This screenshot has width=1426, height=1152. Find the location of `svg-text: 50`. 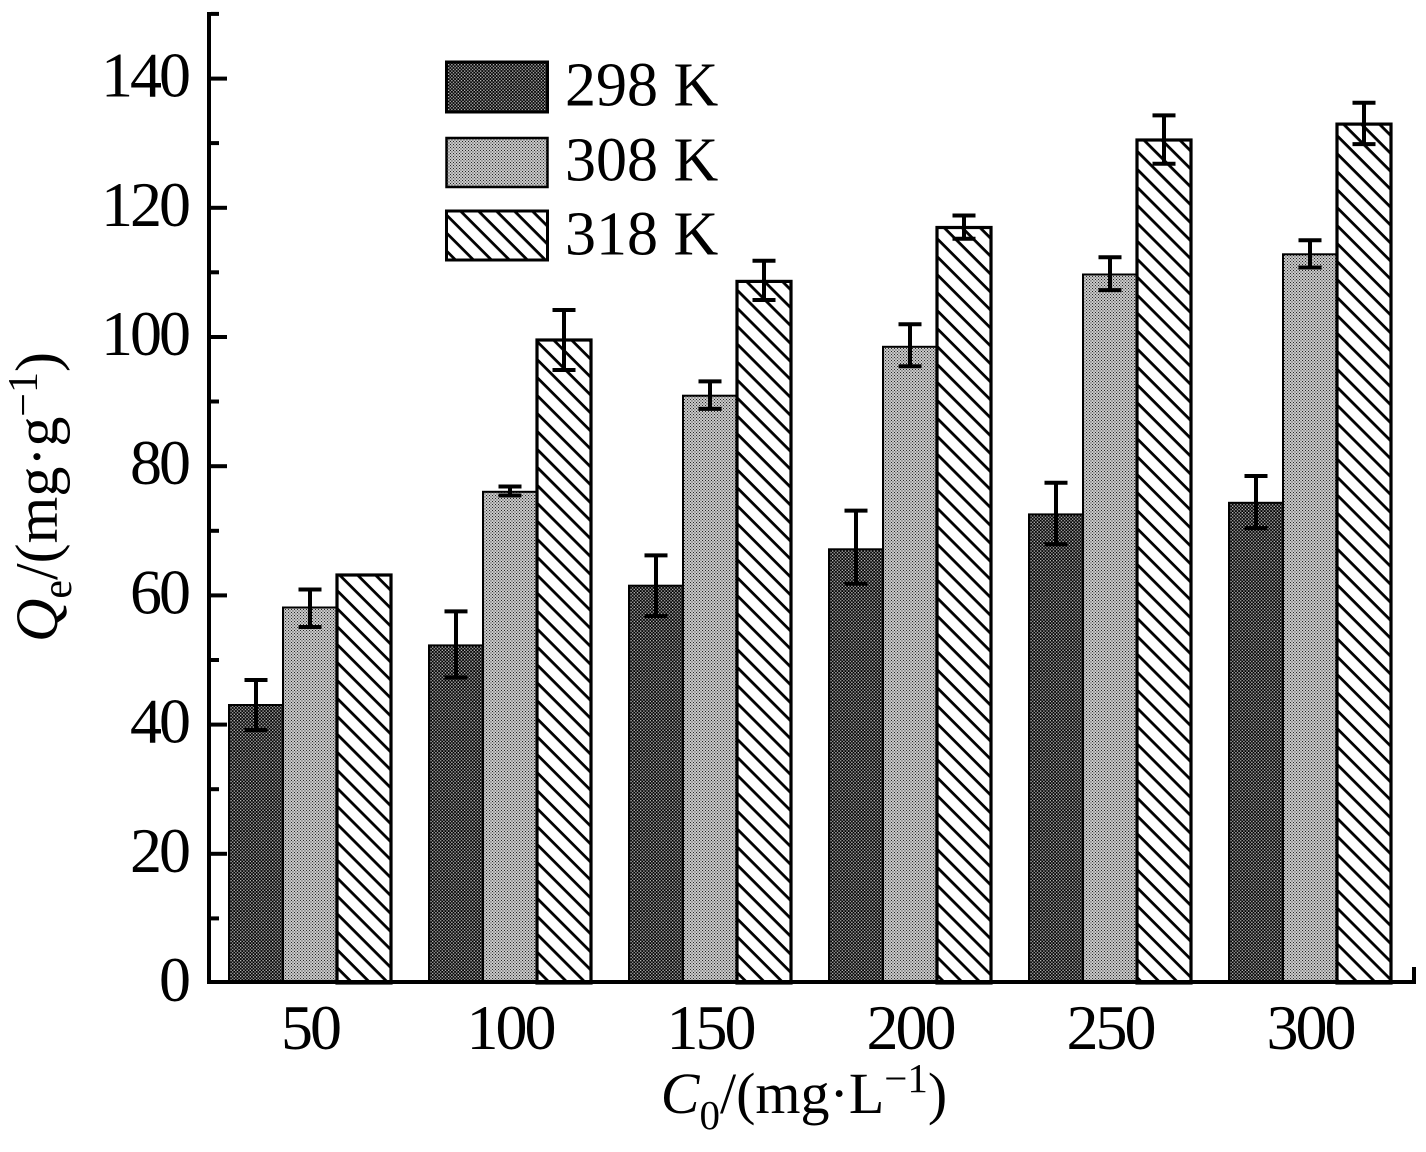

svg-text: 50 is located at coordinates (310, 1027).